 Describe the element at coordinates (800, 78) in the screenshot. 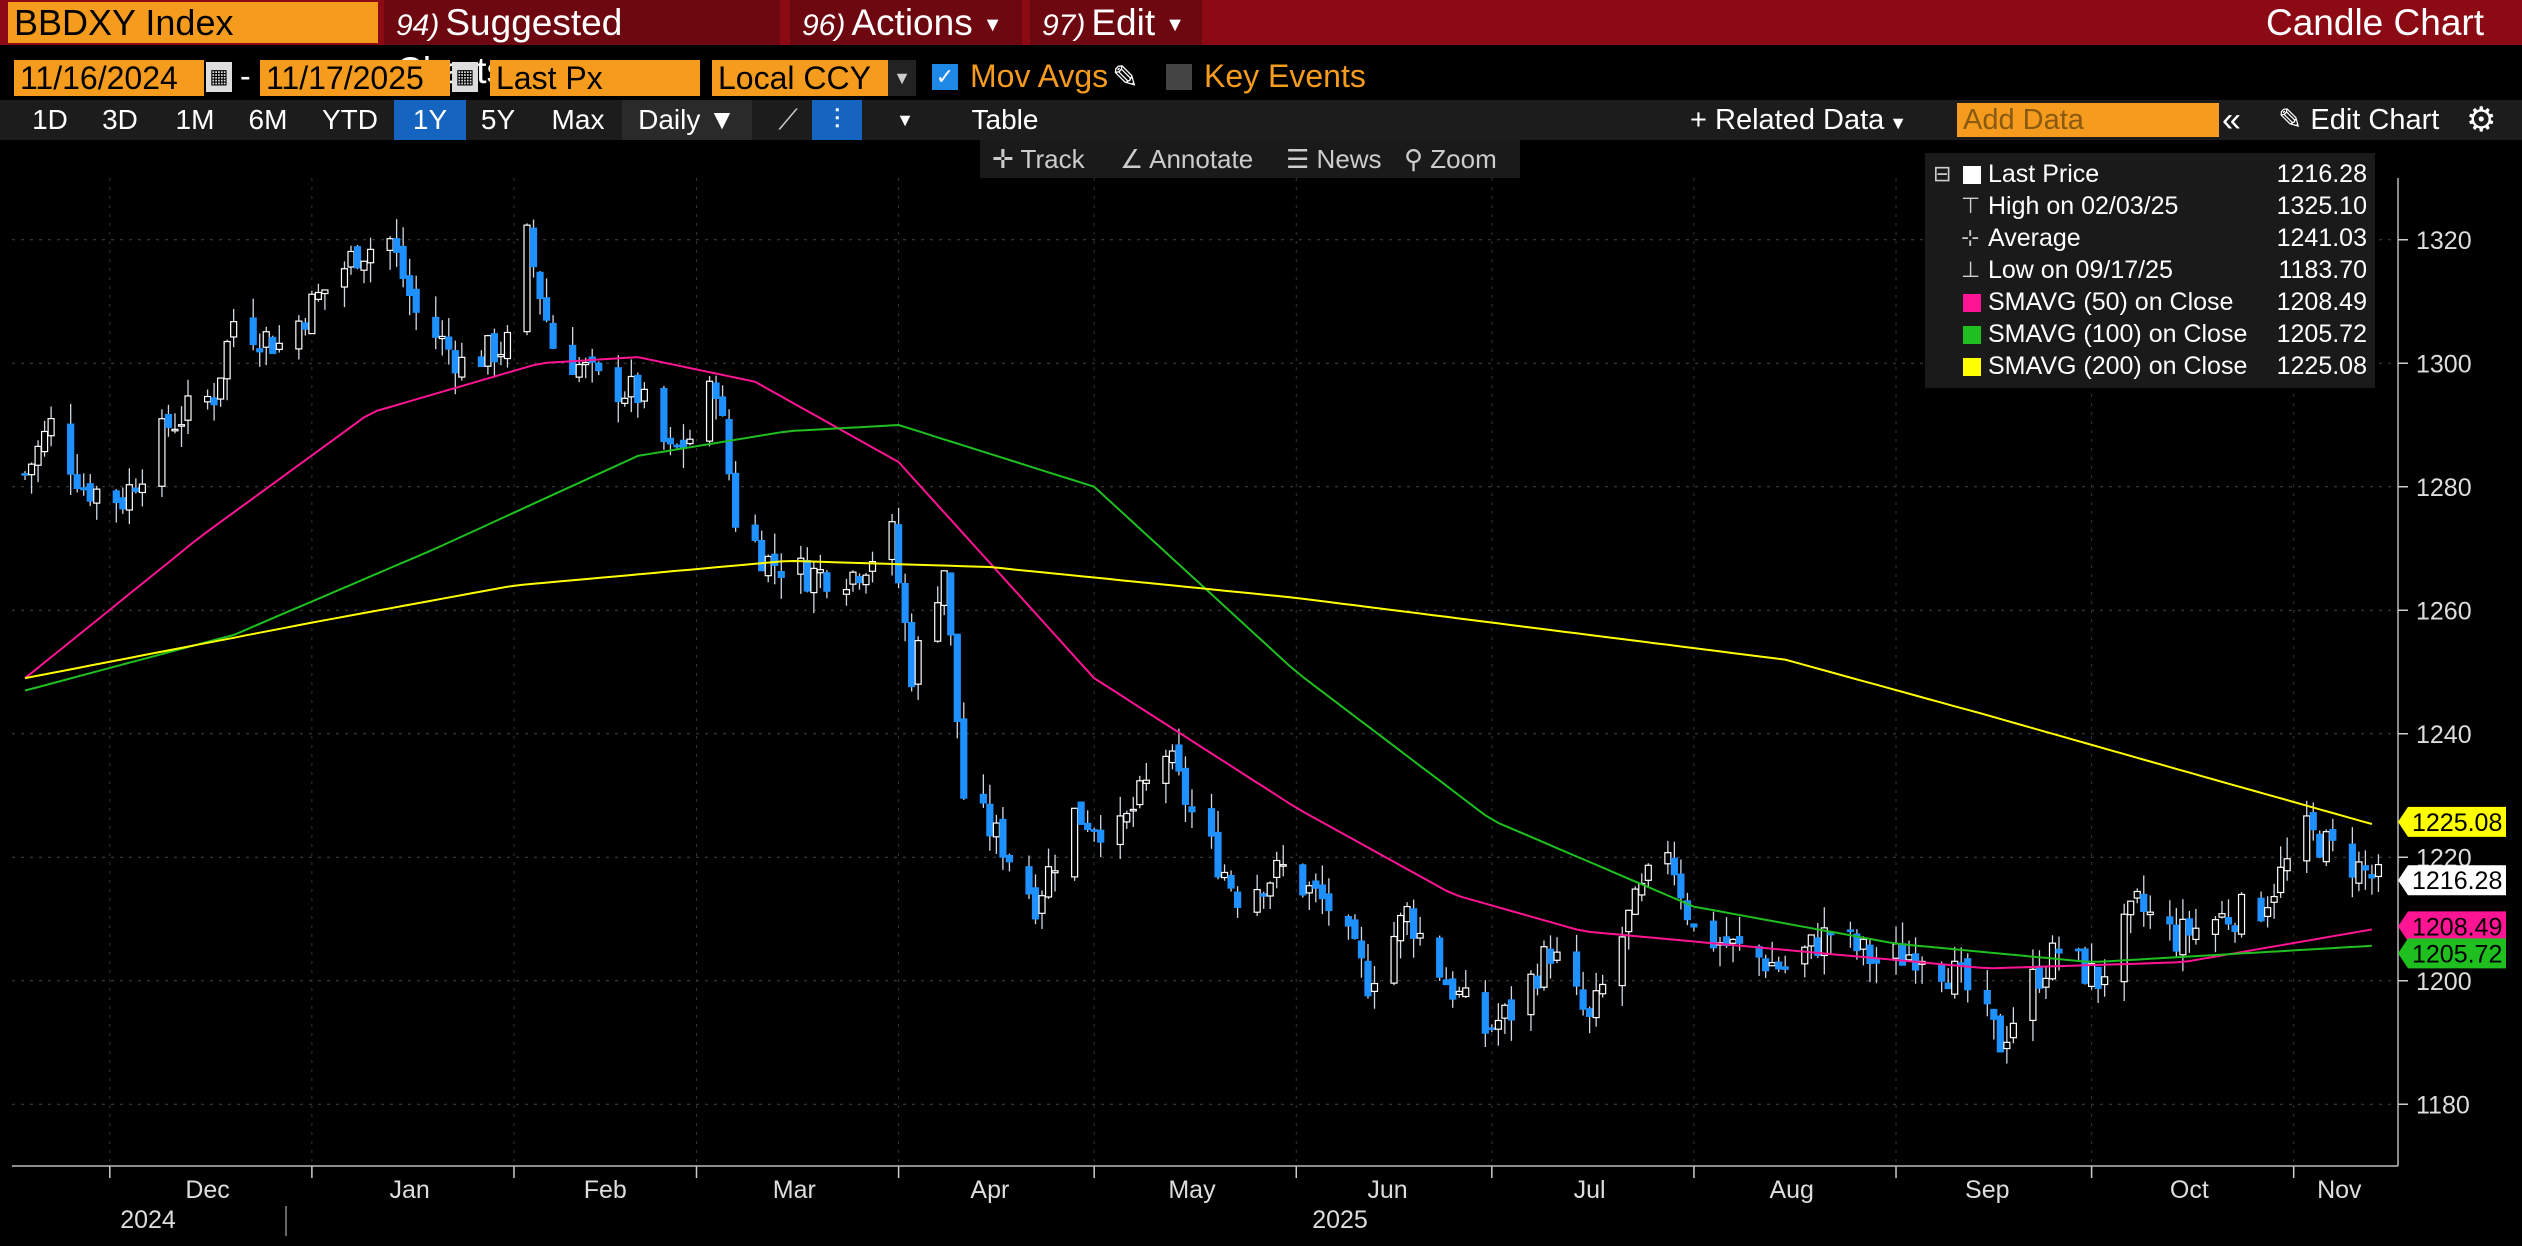

I see `currency-selector: Local CCY` at that location.